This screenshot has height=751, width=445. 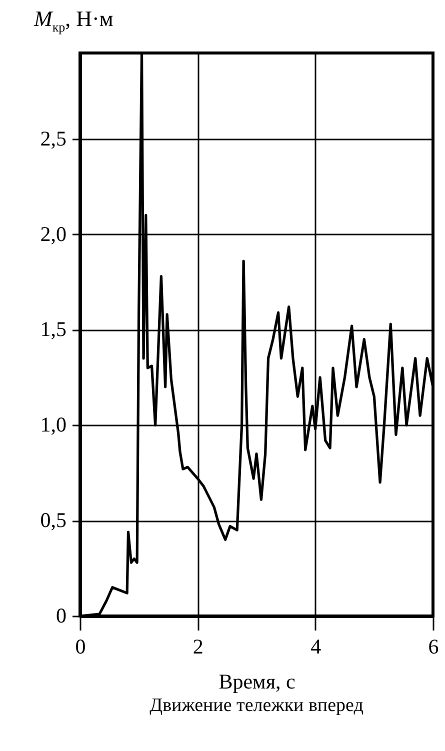 I want to click on y-axis-title: M$_{кр}$, Н·м, so click(x=74, y=21).